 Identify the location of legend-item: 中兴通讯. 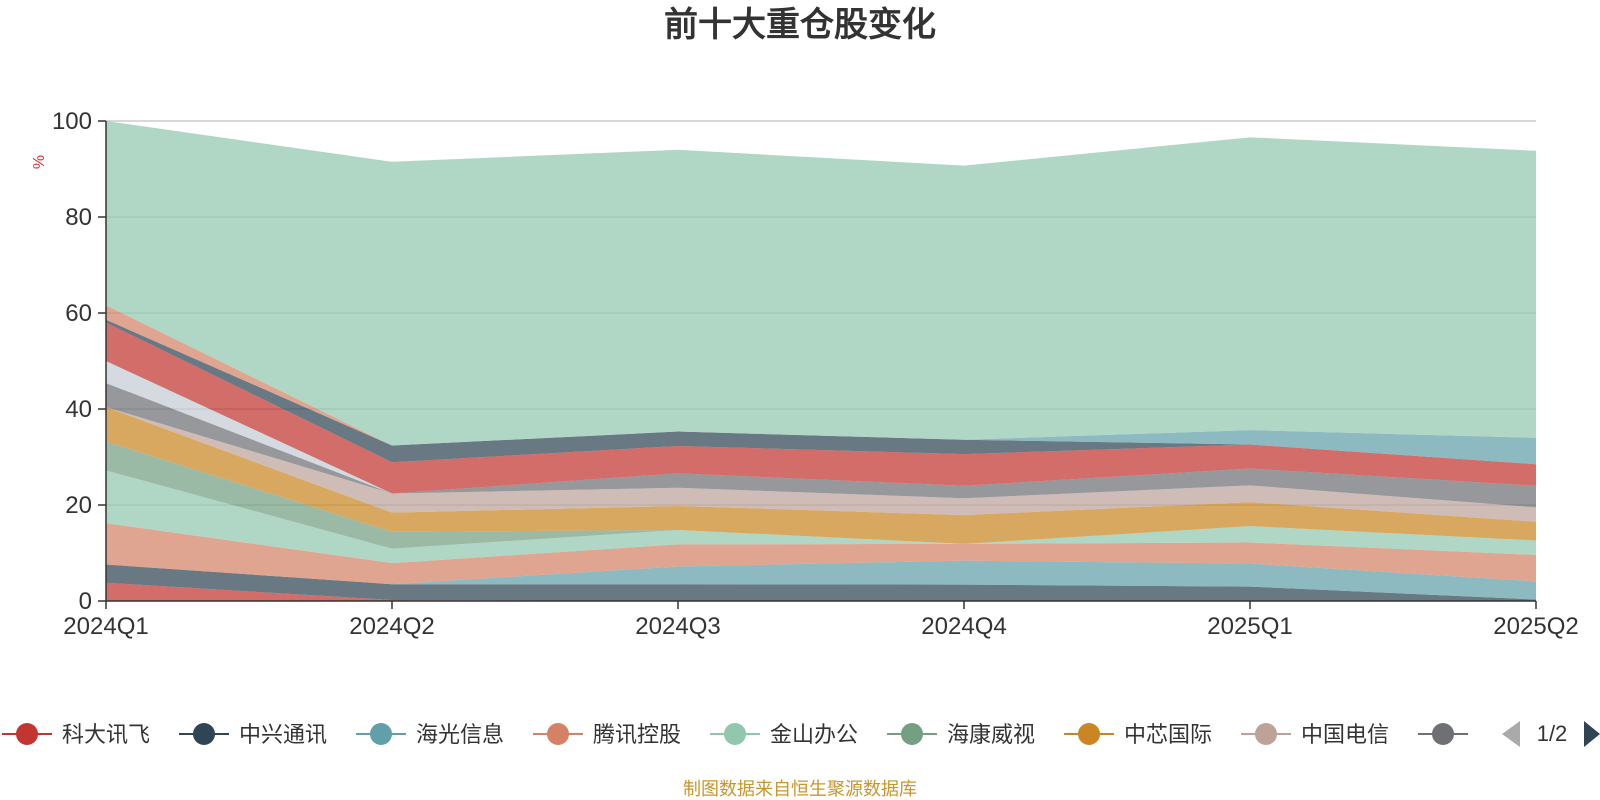
(253, 734).